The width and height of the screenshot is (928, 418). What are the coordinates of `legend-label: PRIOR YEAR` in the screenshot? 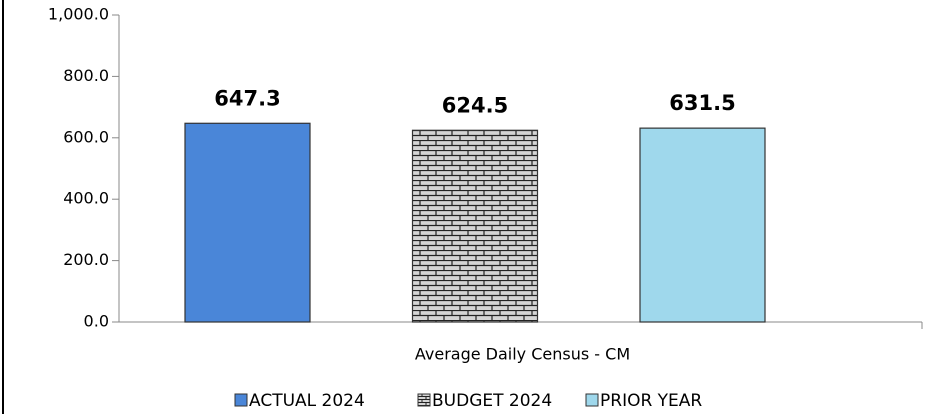 It's located at (651, 401).